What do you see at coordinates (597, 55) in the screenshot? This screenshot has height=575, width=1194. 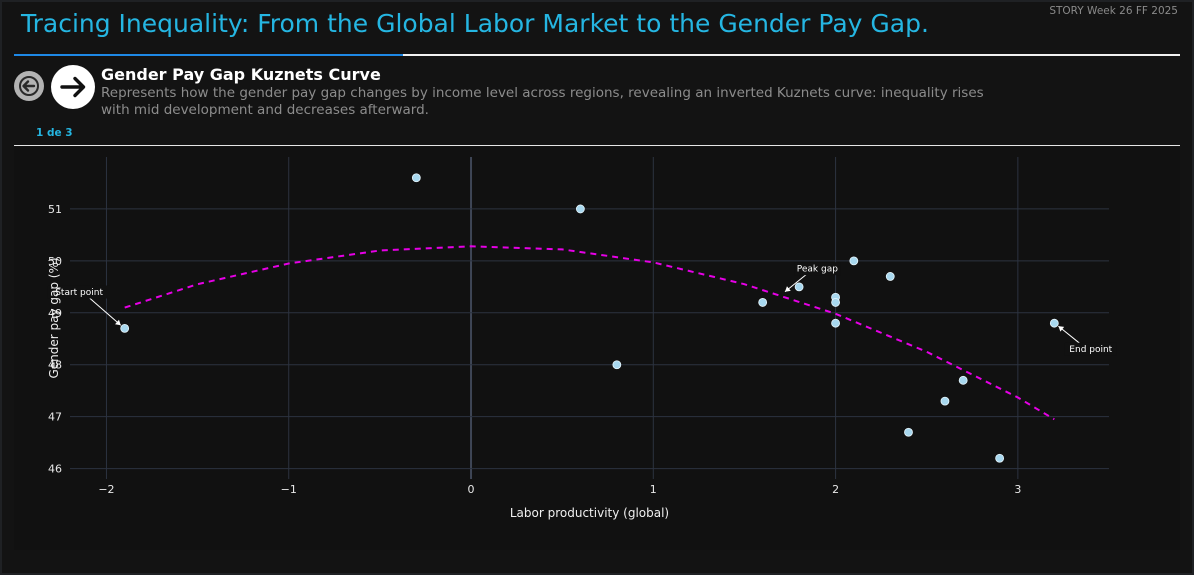 I see `story-divider` at bounding box center [597, 55].